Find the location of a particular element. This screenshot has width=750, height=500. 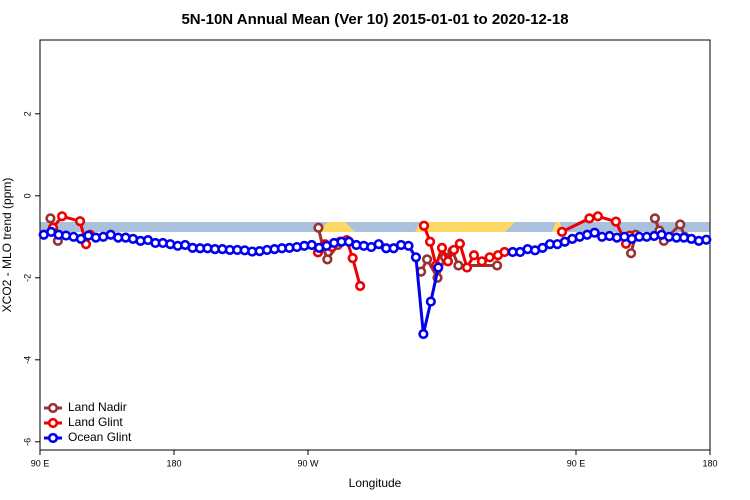

y-tick-label: 2 is located at coordinates (27, 113).